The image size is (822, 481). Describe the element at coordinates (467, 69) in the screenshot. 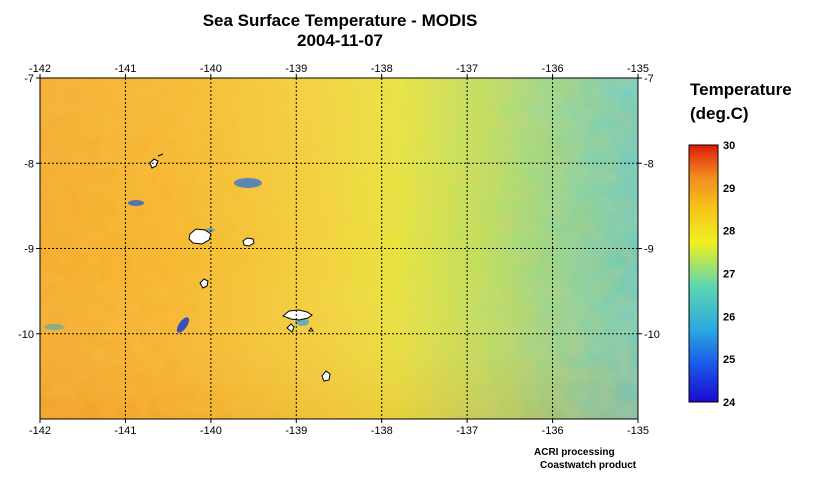

I see `lon-tick-label-top: -137` at that location.